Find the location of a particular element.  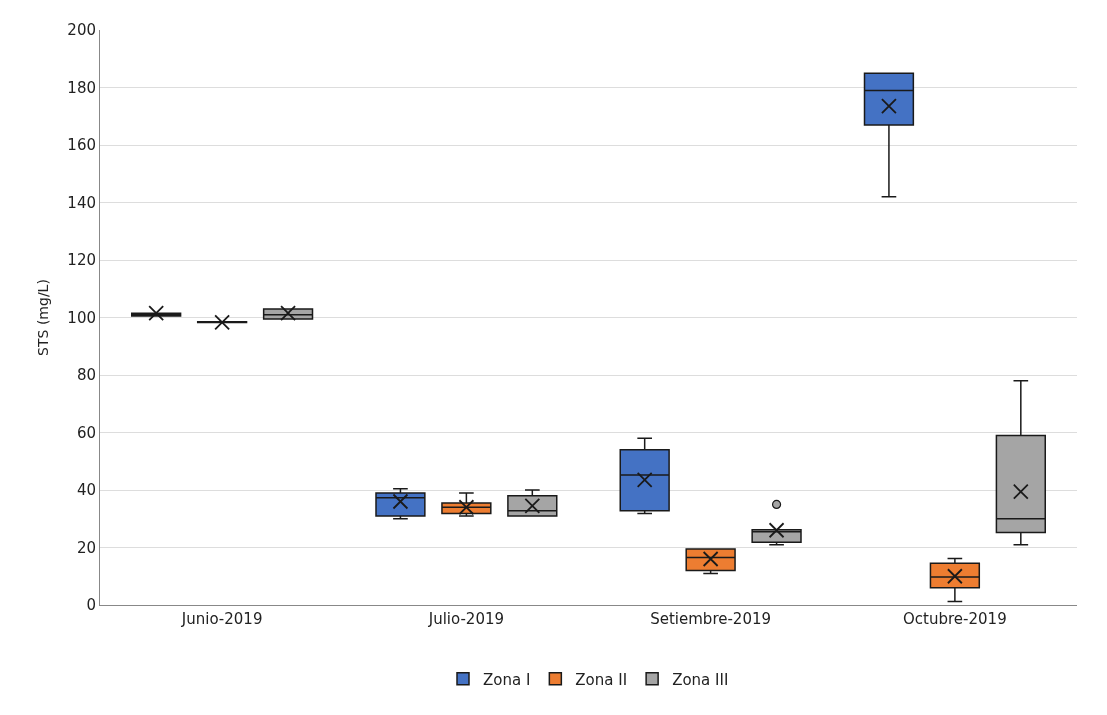

y-tick-label: 140 is located at coordinates (81, 202).